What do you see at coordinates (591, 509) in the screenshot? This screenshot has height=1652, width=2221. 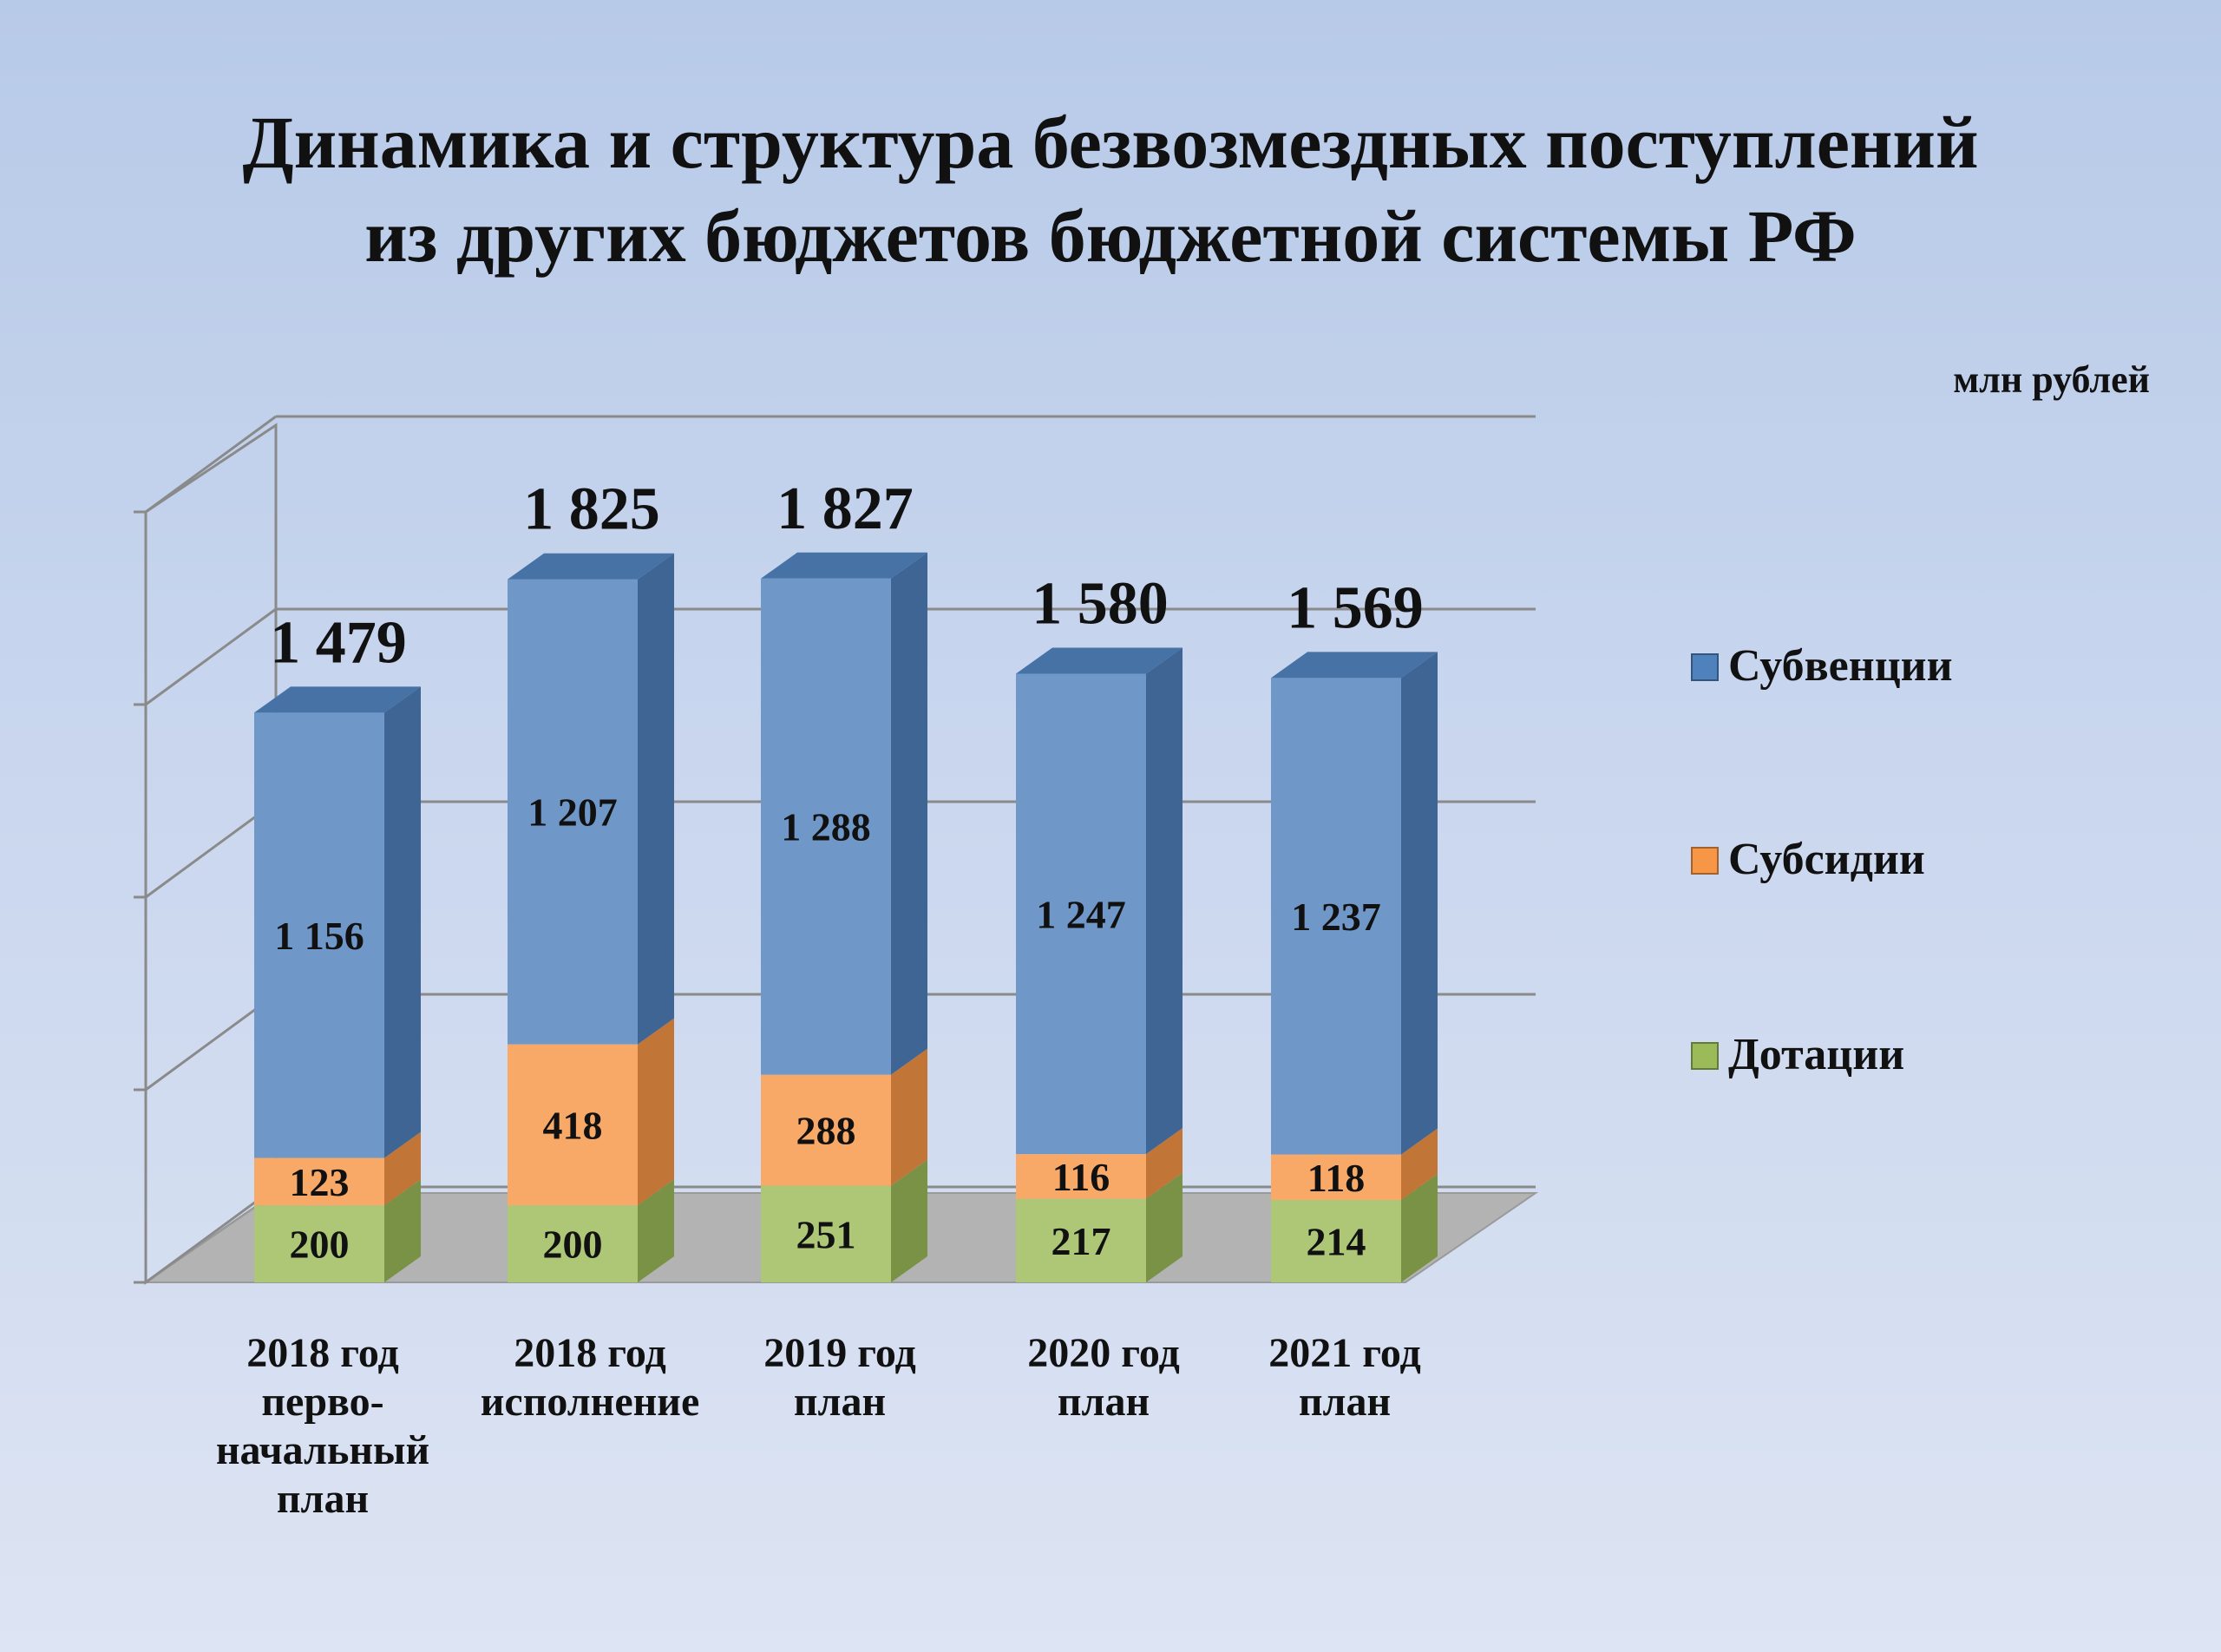 I see `total-label: 1 825` at bounding box center [591, 509].